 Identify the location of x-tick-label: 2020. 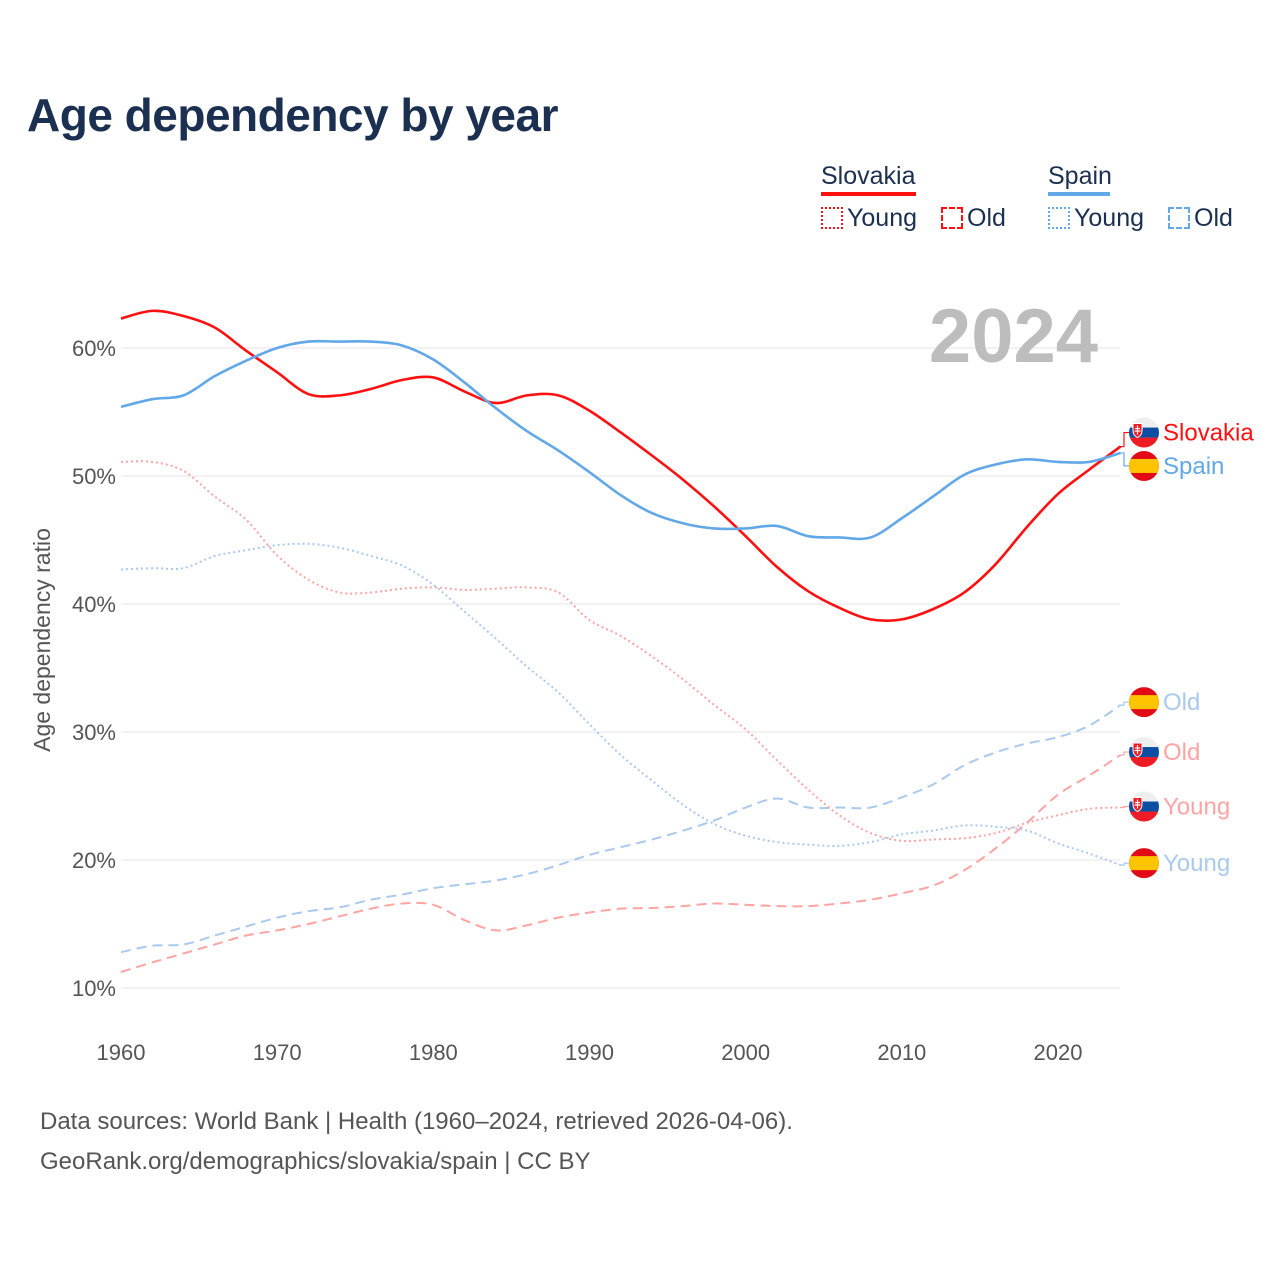
(1058, 1052).